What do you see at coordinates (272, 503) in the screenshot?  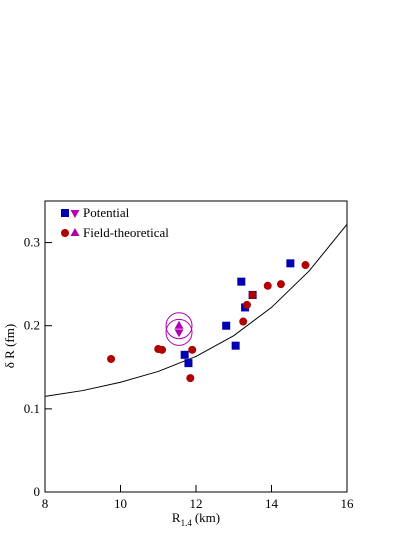 I see `x-tick-label: 14` at bounding box center [272, 503].